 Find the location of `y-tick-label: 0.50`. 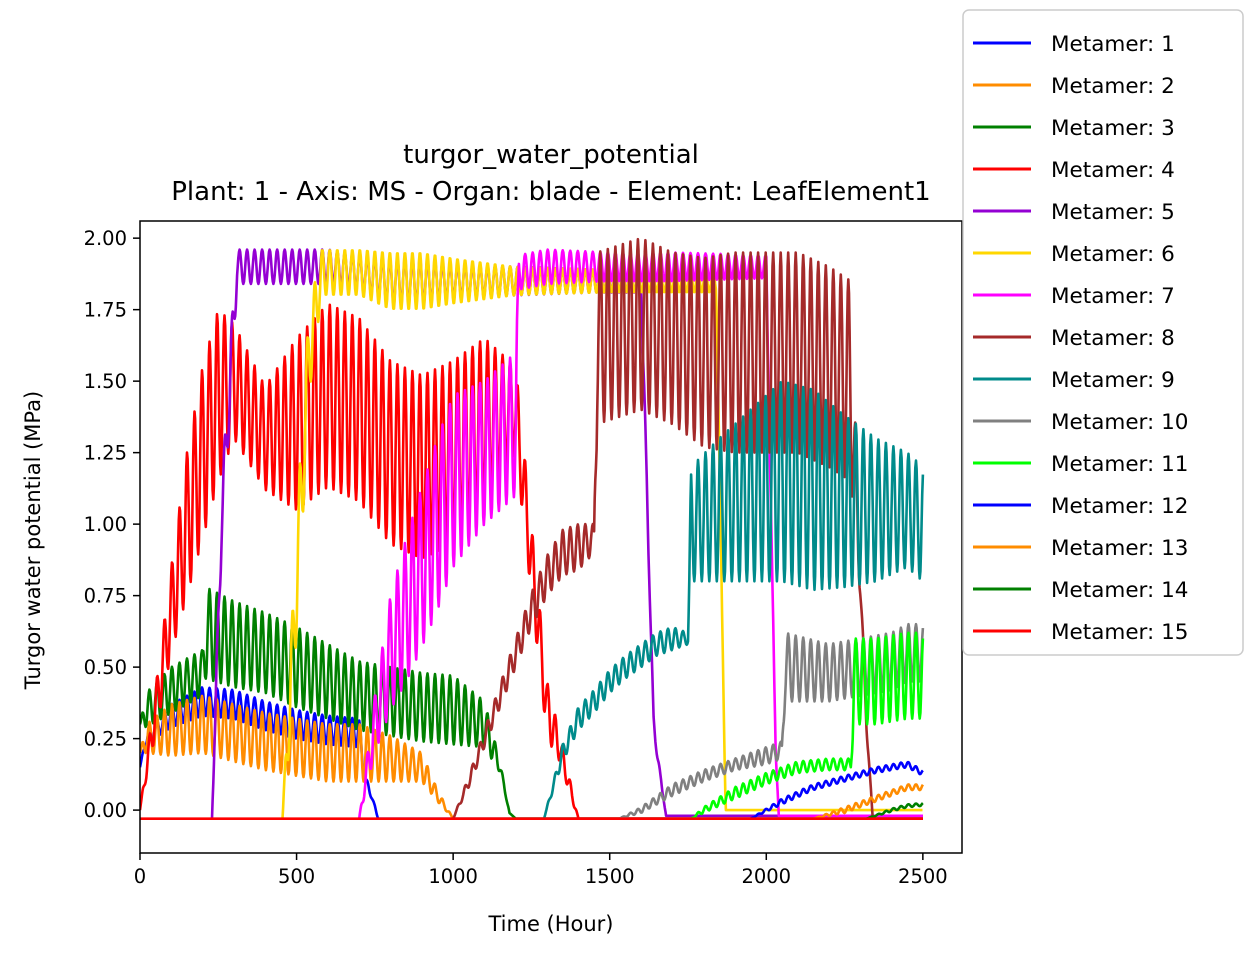

y-tick-label: 0.50 is located at coordinates (105, 667).